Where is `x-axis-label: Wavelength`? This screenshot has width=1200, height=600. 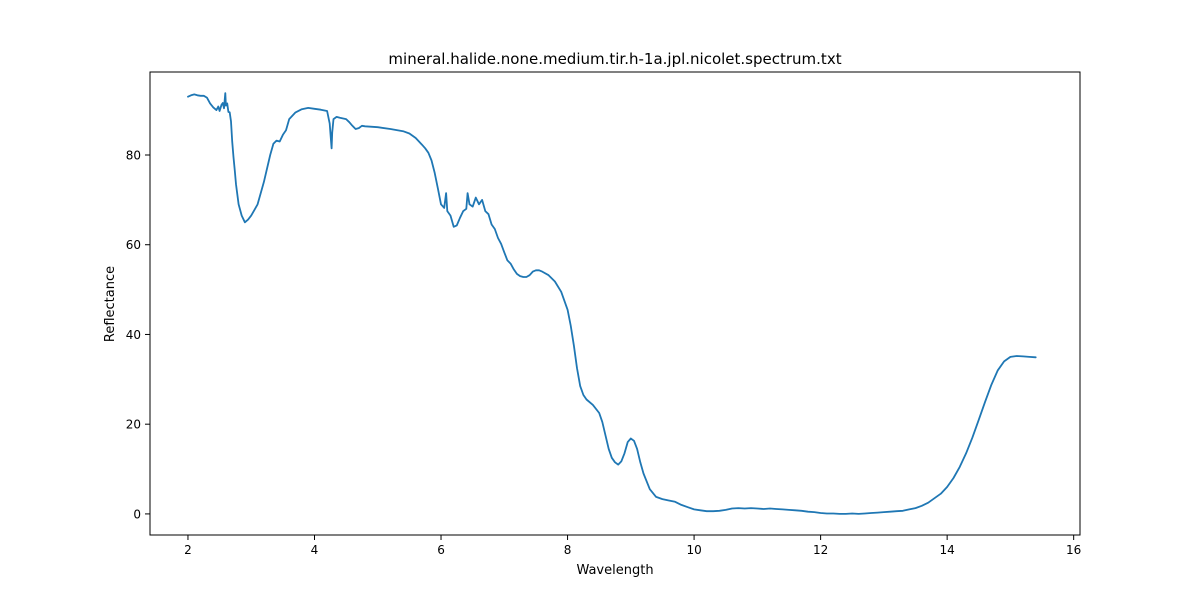 x-axis-label: Wavelength is located at coordinates (614, 570).